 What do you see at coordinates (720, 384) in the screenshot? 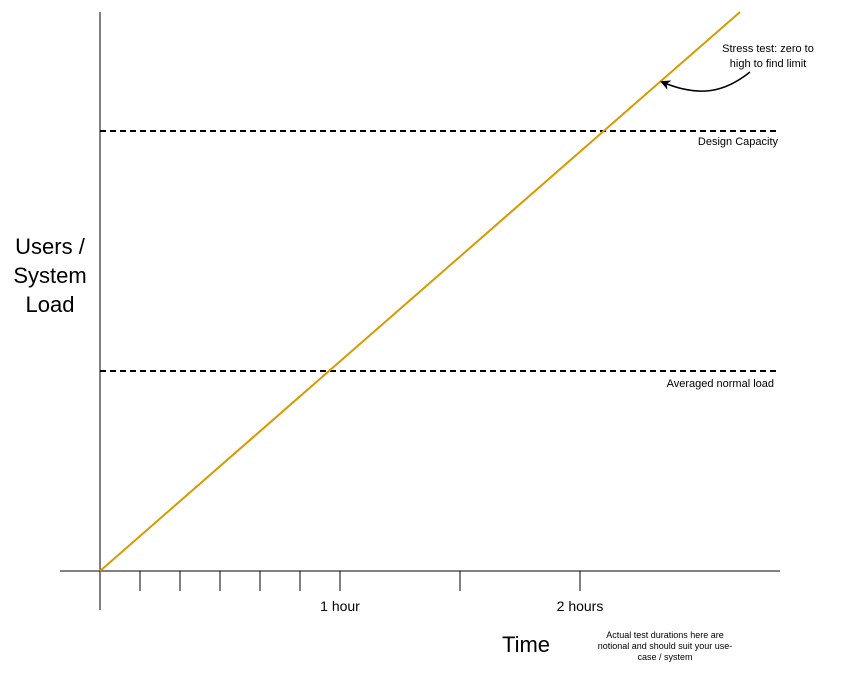
I see `normal-load-label: Averaged normal load` at bounding box center [720, 384].